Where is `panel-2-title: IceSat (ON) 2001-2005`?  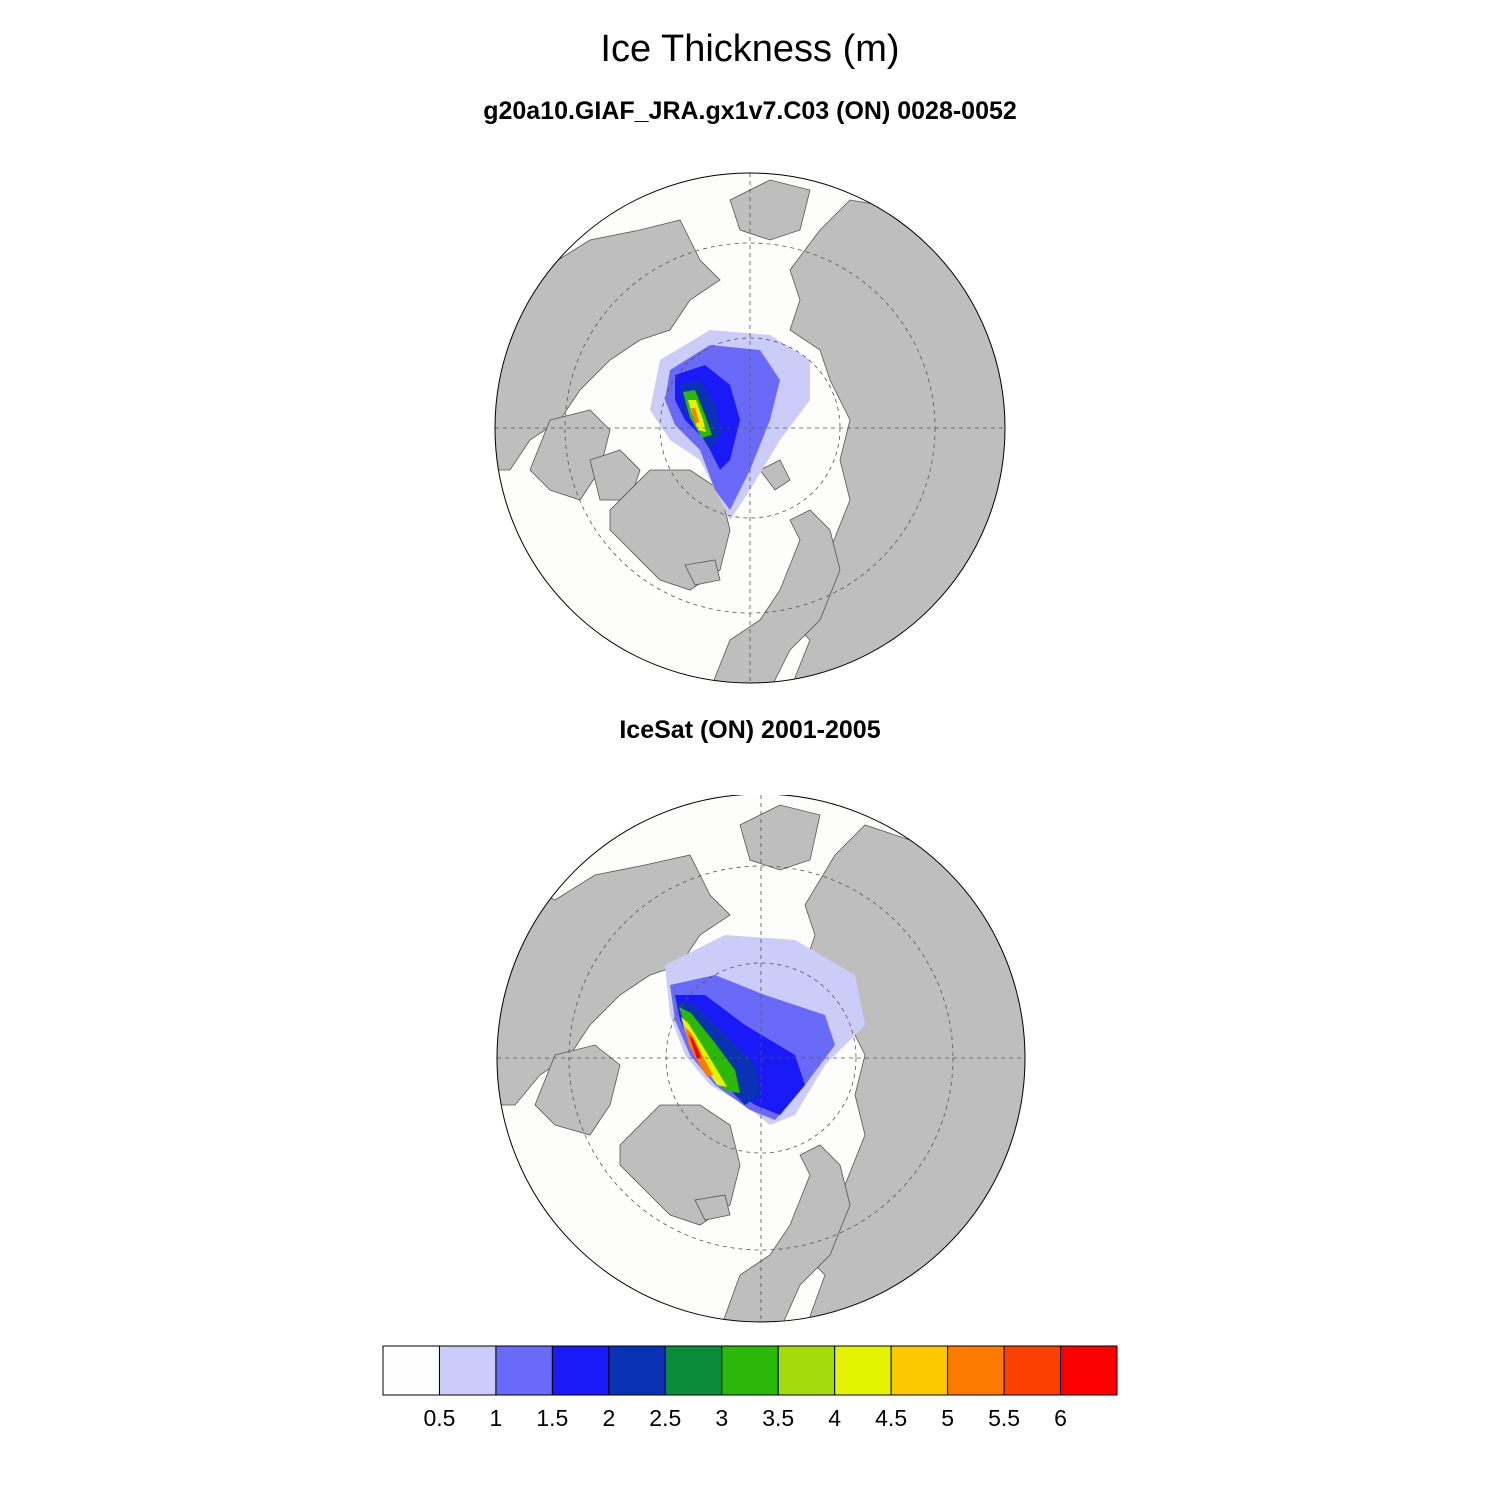
panel-2-title: IceSat (ON) 2001-2005 is located at coordinates (750, 730).